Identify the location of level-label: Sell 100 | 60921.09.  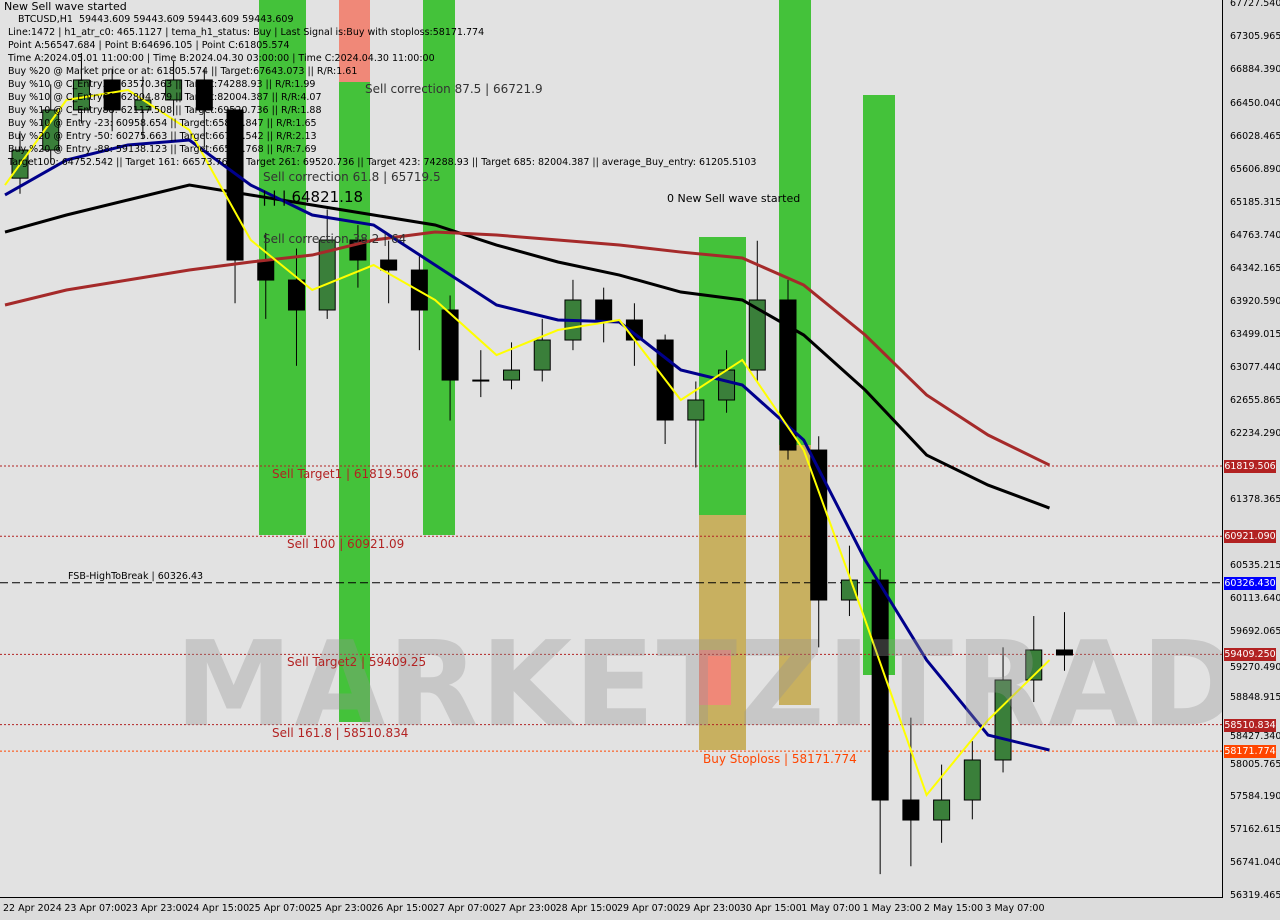
(346, 544).